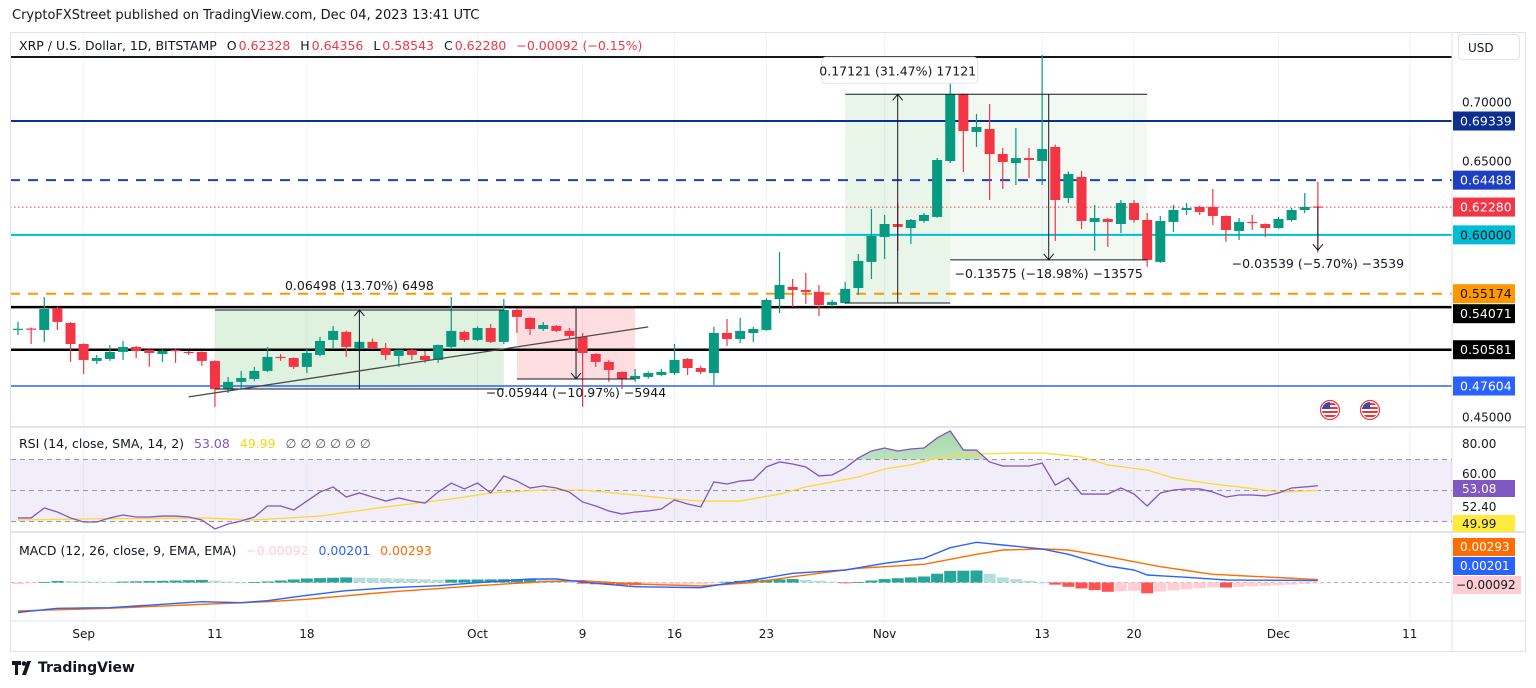  Describe the element at coordinates (1278, 634) in the screenshot. I see `time-axis-label: Dec` at that location.